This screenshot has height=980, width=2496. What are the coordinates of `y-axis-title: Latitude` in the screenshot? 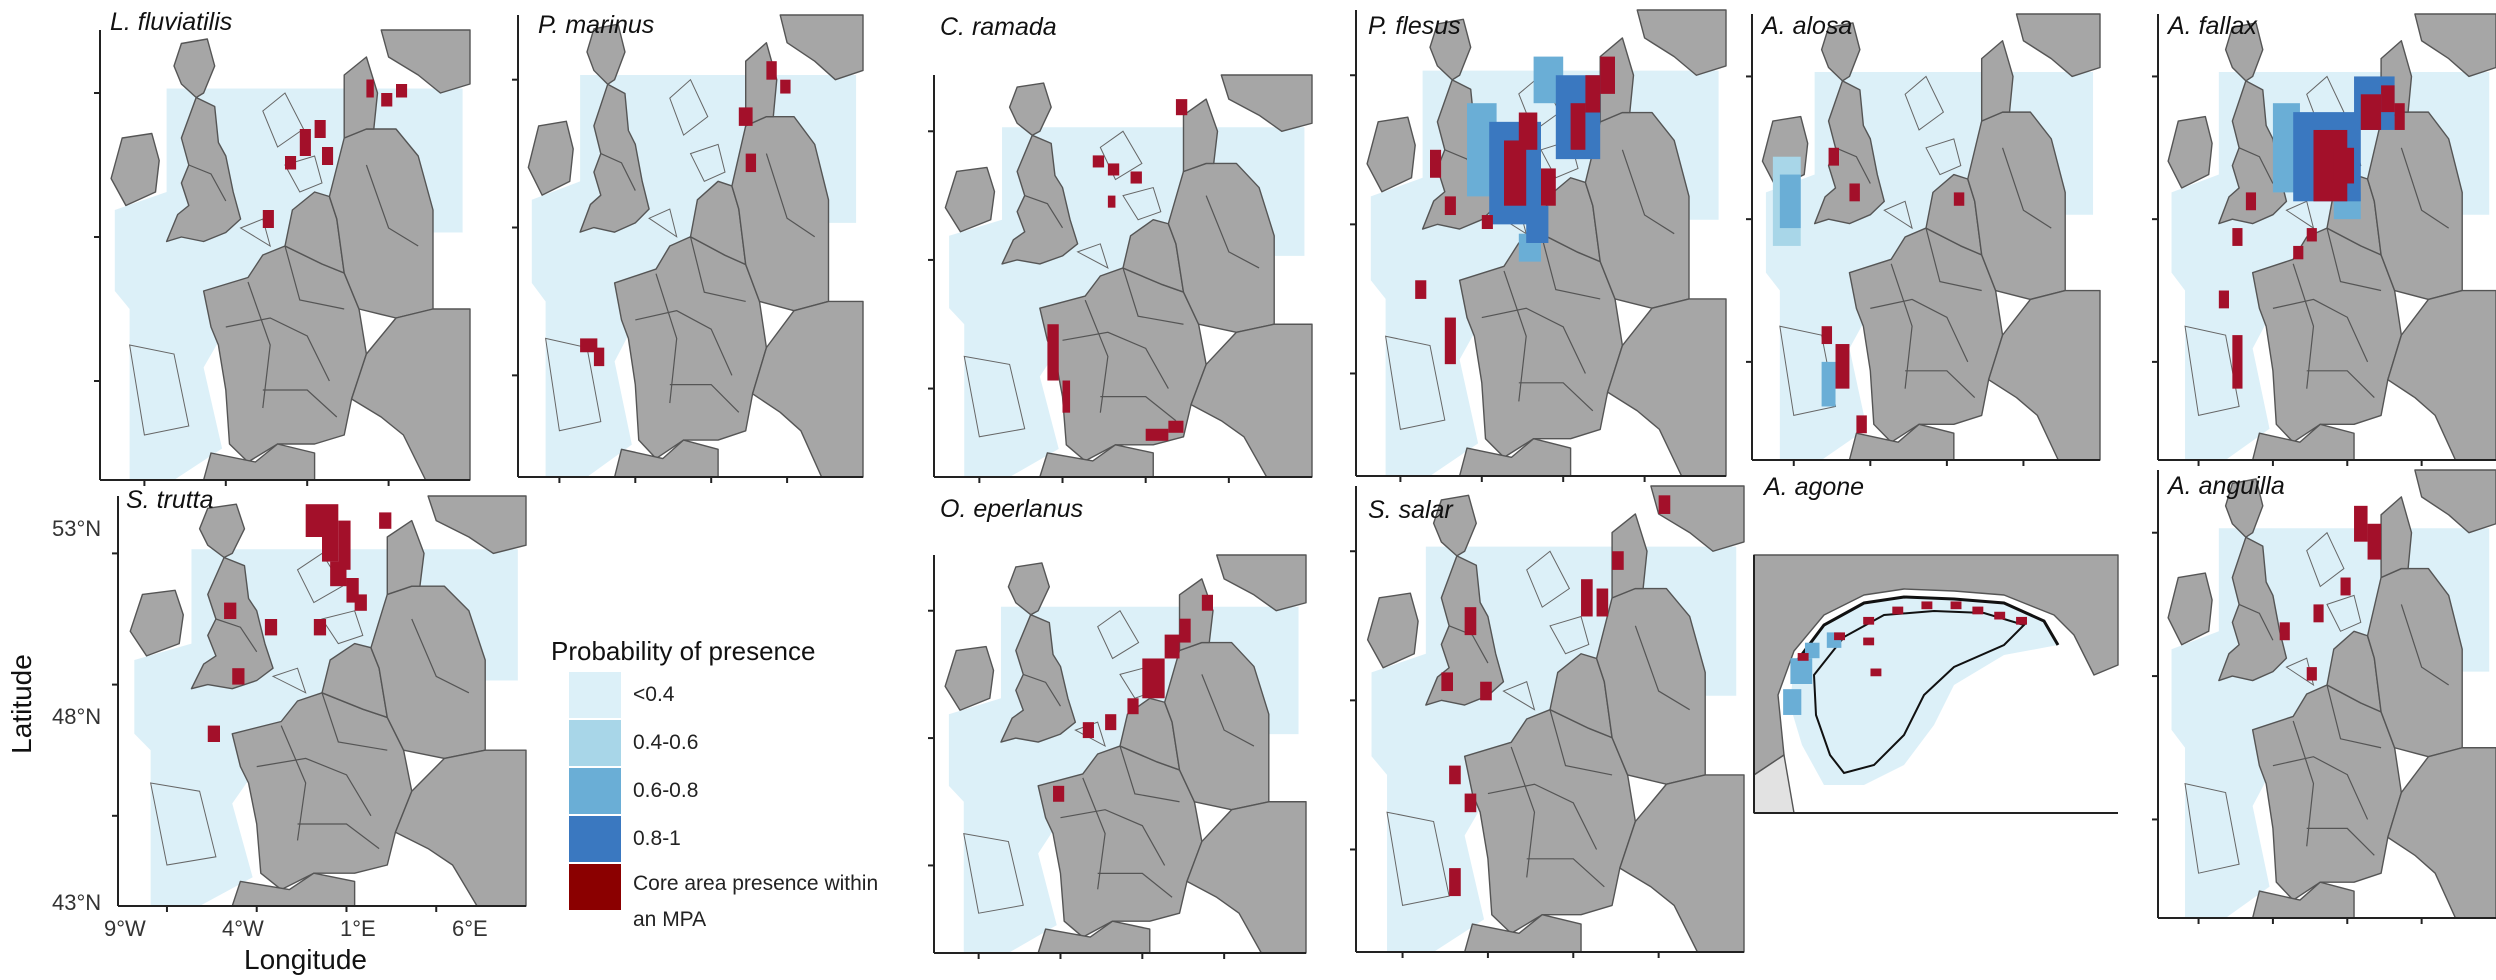 It's located at (21, 704).